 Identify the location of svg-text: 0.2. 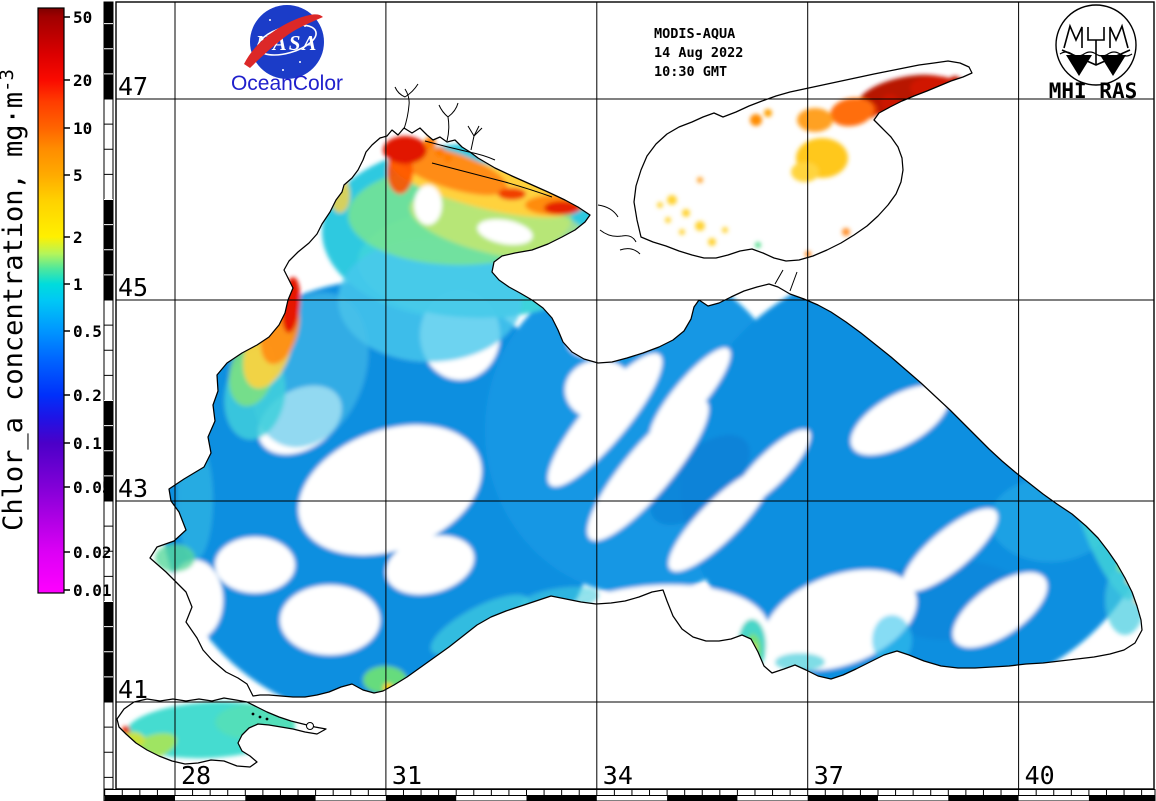
(87, 395).